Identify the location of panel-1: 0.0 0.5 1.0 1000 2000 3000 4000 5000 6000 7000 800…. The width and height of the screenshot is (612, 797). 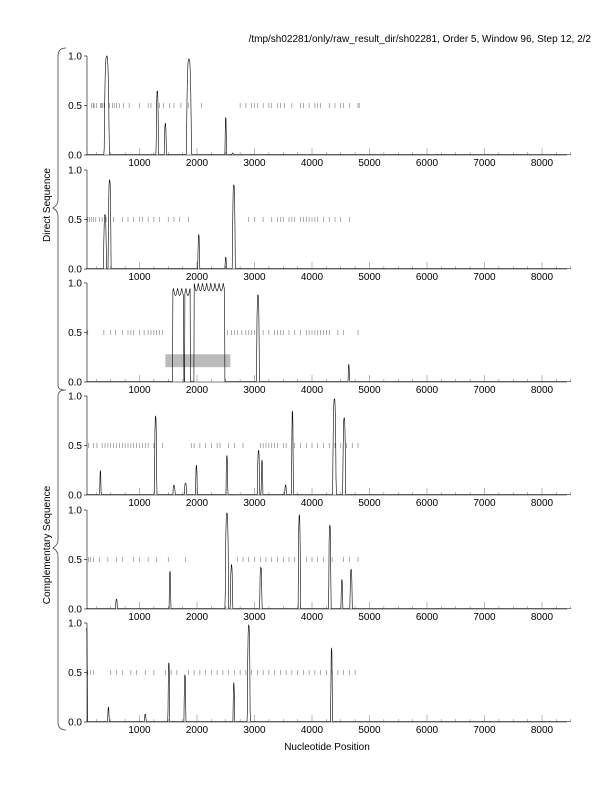
(319, 110).